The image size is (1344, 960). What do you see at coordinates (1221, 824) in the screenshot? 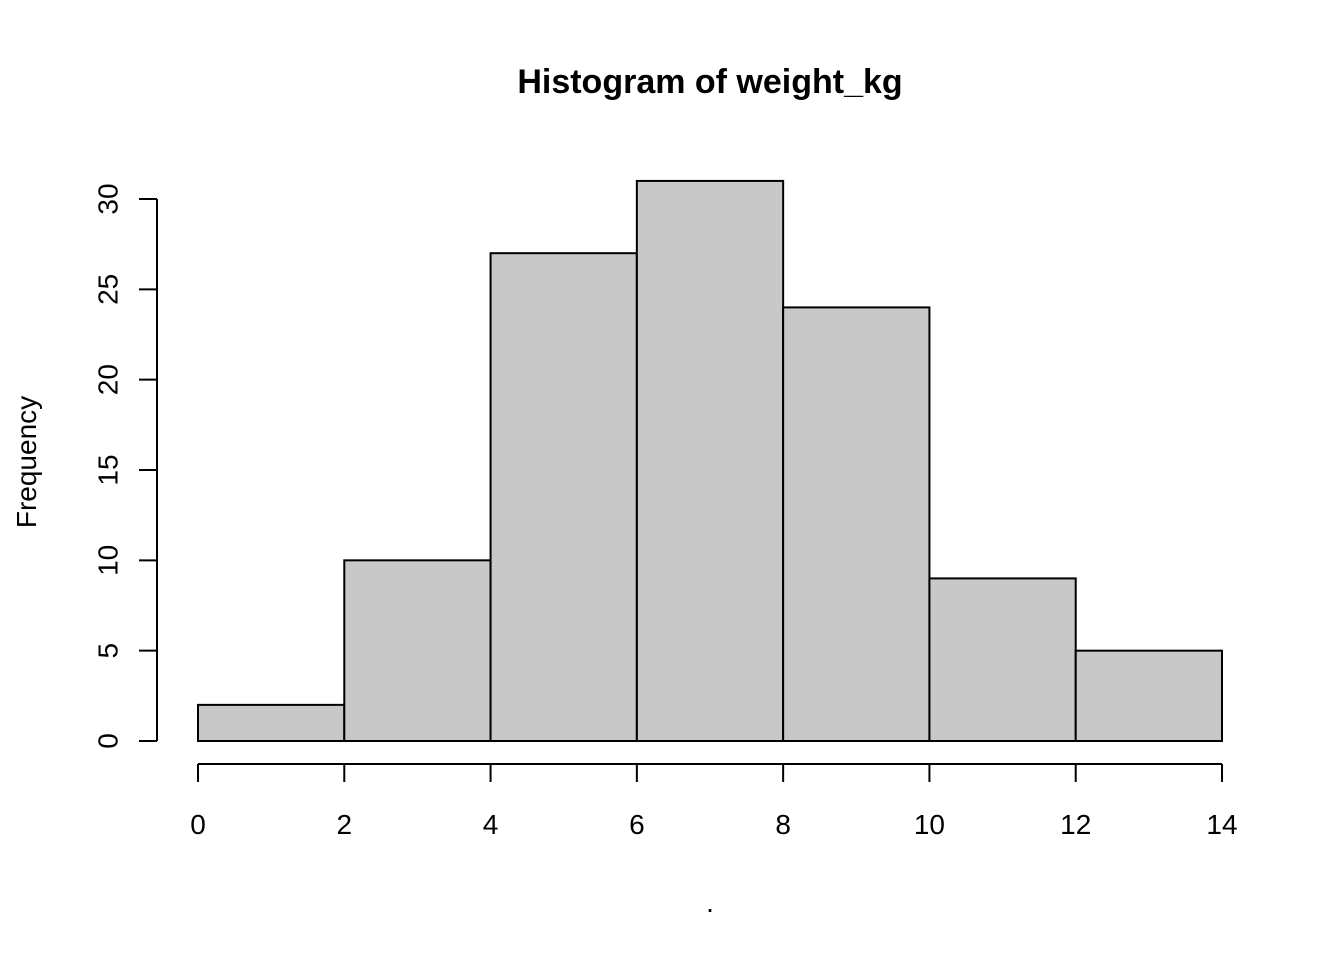
I see `x-tick-label: 14` at bounding box center [1221, 824].